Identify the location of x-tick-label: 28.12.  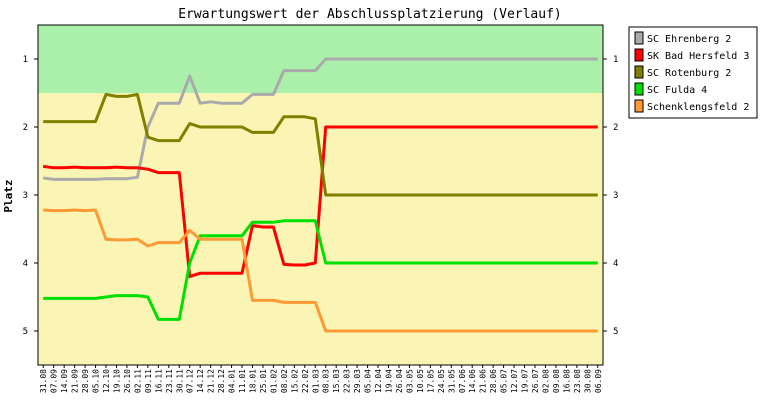
(221, 381).